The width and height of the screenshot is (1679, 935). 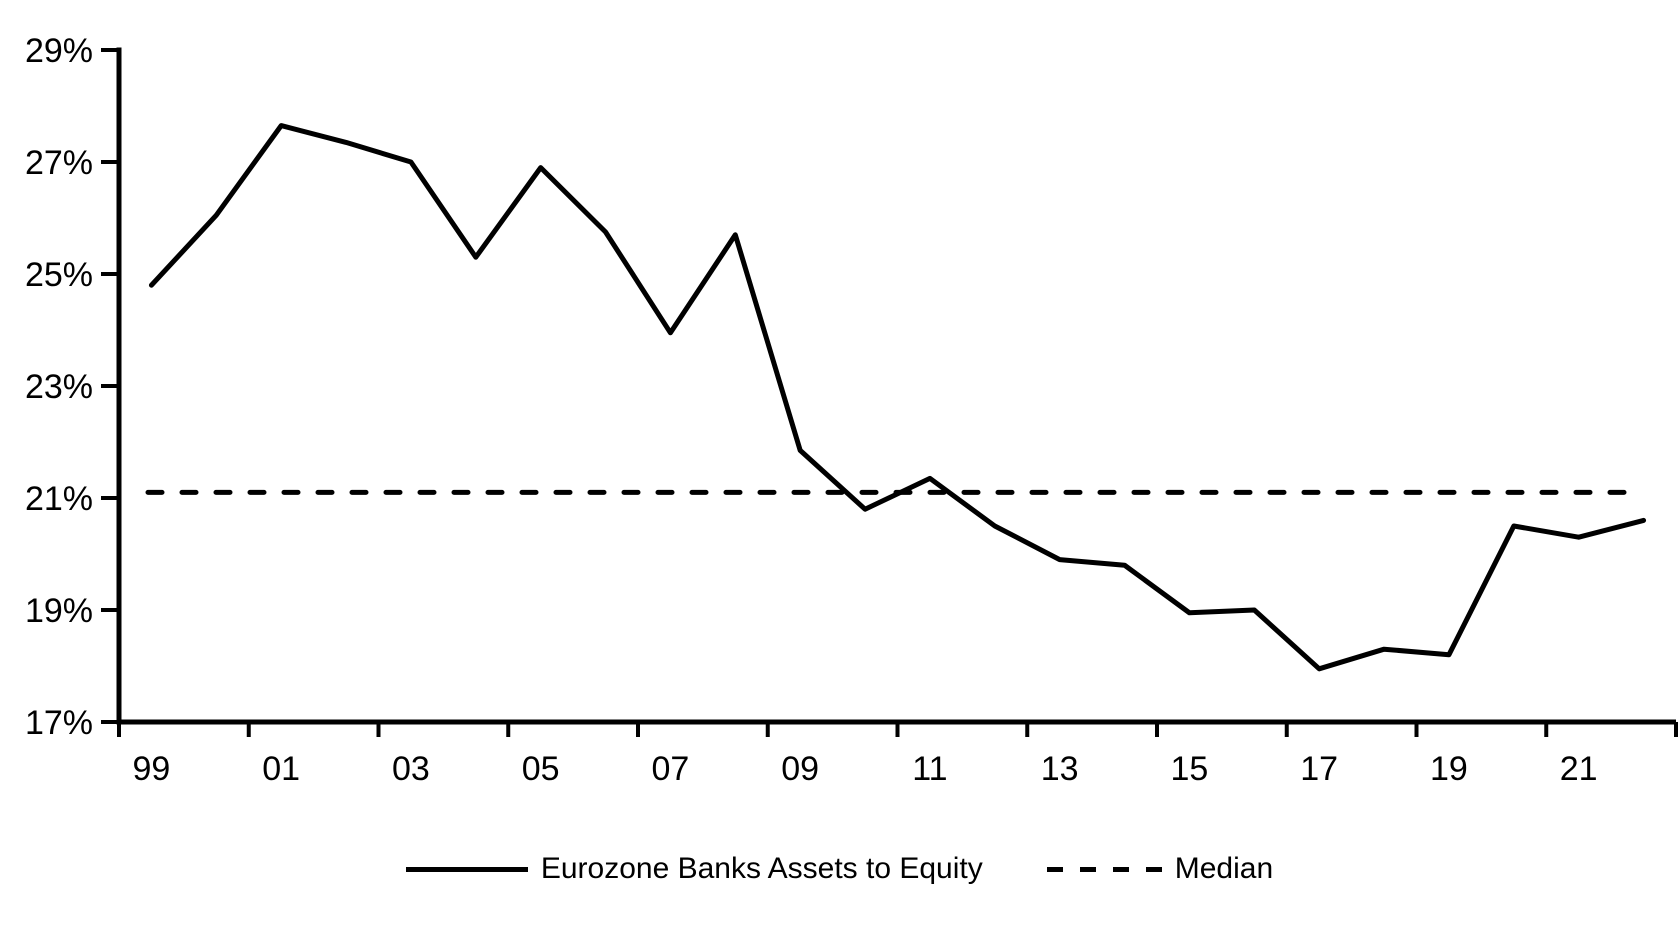 I want to click on dashed-line-swatch-icon, so click(x=1104, y=869).